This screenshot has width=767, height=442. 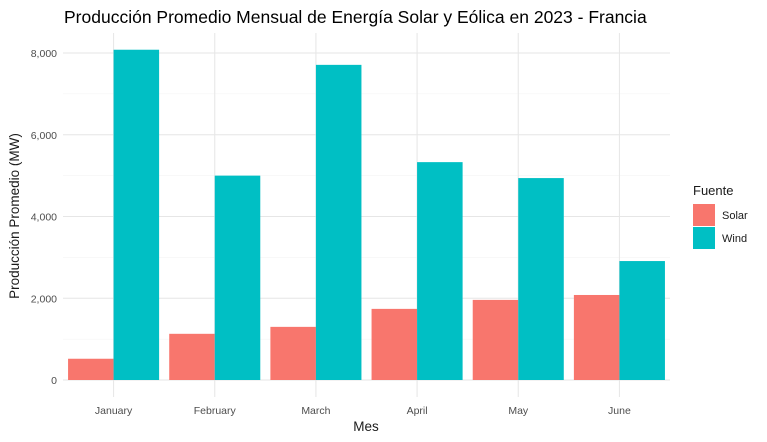 I want to click on bar-wind-april, so click(x=440, y=271).